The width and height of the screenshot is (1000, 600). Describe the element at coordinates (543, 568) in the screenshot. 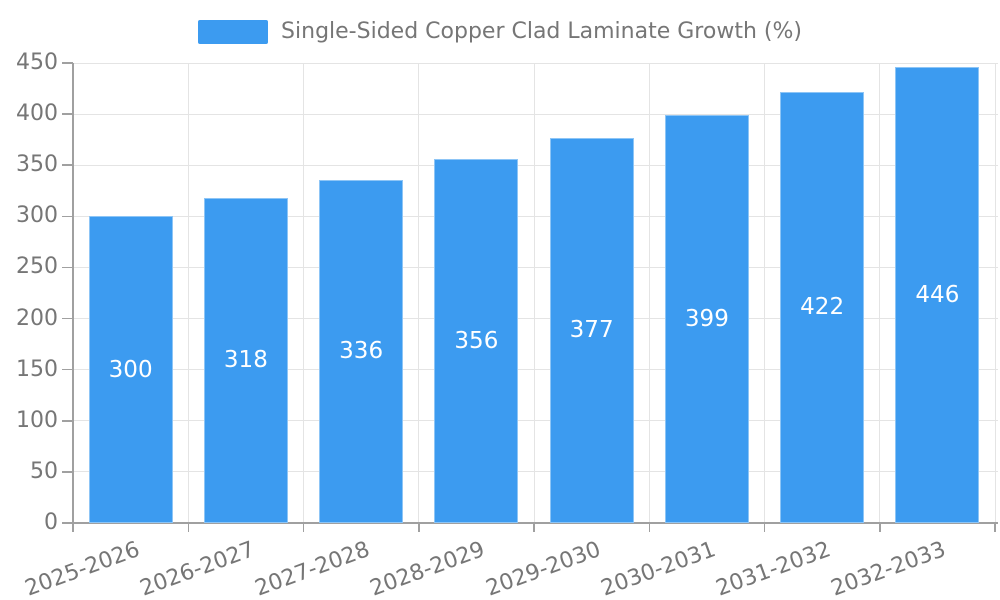

I see `x-axis-label: 2029-2030` at that location.